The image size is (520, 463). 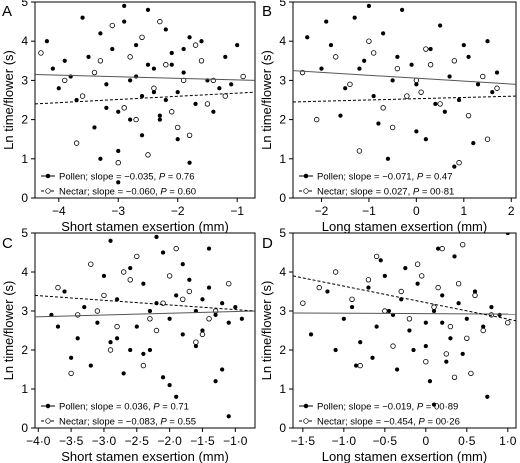 What do you see at coordinates (118, 211) in the screenshot?
I see `x-tick-label: −3` at bounding box center [118, 211].